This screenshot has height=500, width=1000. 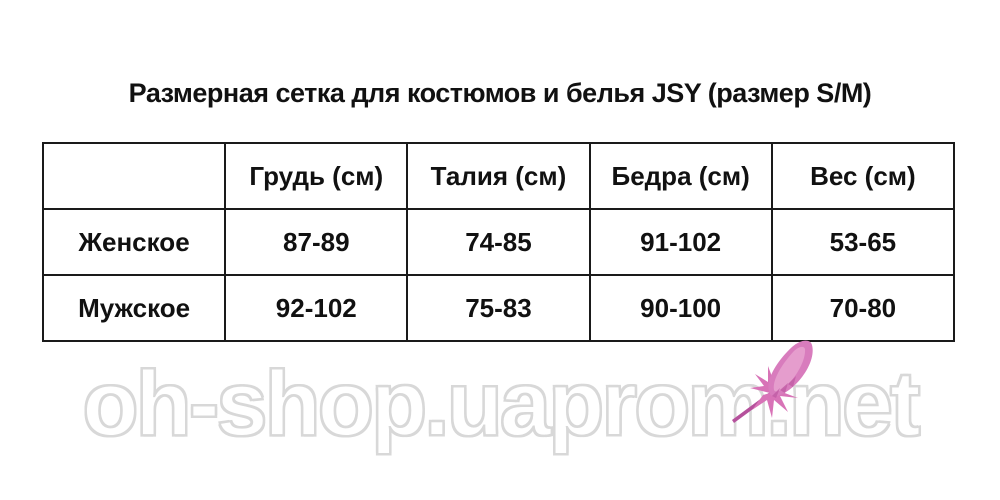 I want to click on row-label-men: Мужское, so click(x=134, y=308).